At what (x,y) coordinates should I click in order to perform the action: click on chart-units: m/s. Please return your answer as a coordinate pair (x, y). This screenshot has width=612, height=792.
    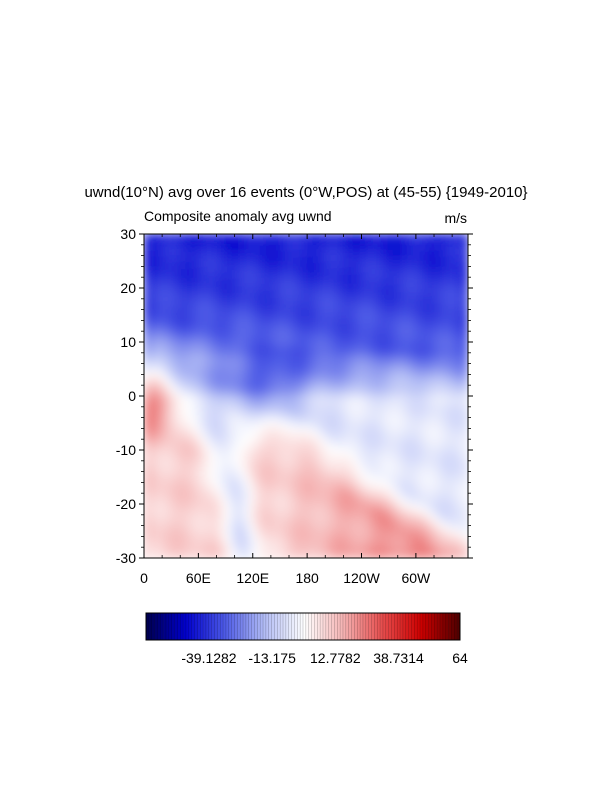
    Looking at the image, I should click on (455, 218).